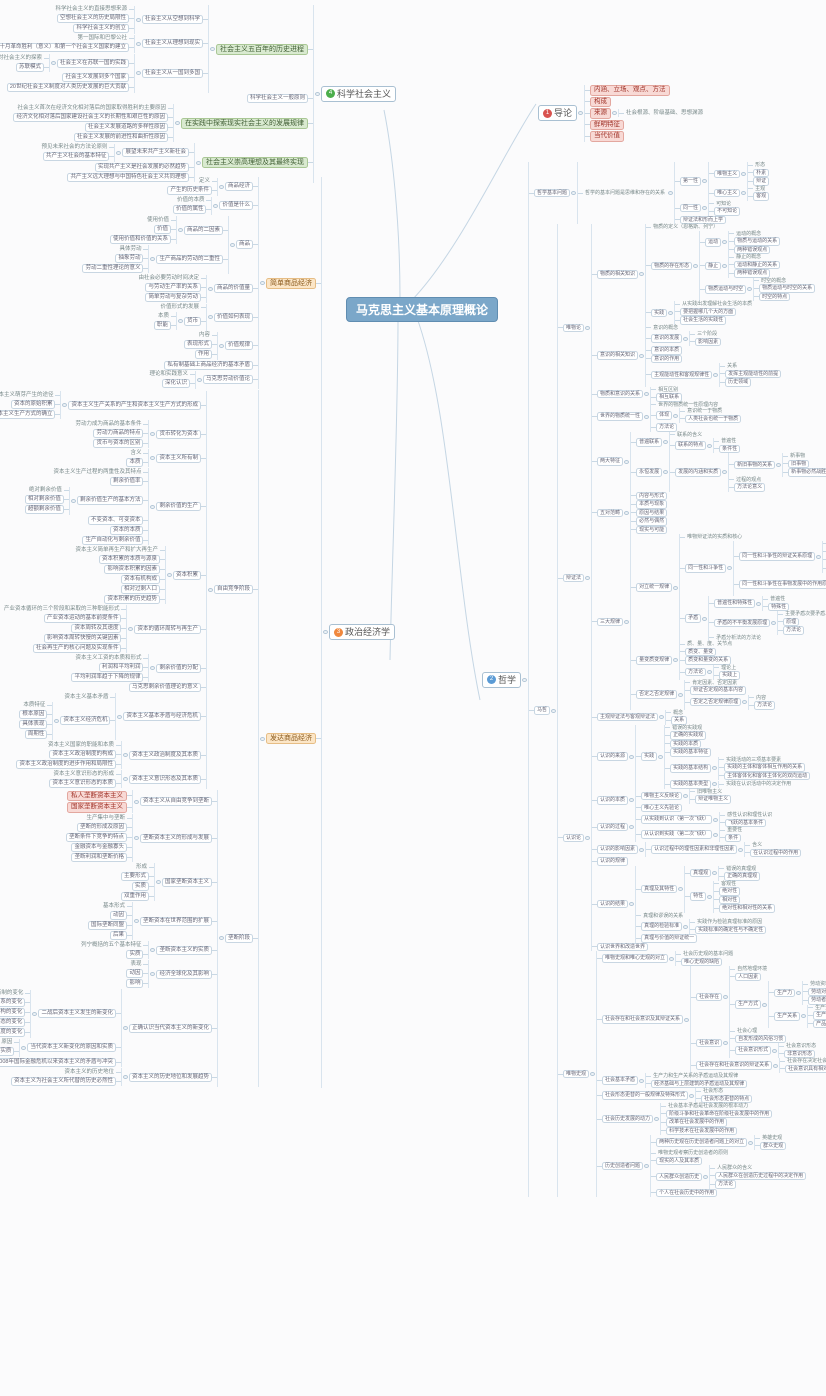  I want to click on mindmap-node: 简单劳动与复杂劳动, so click(173, 297).